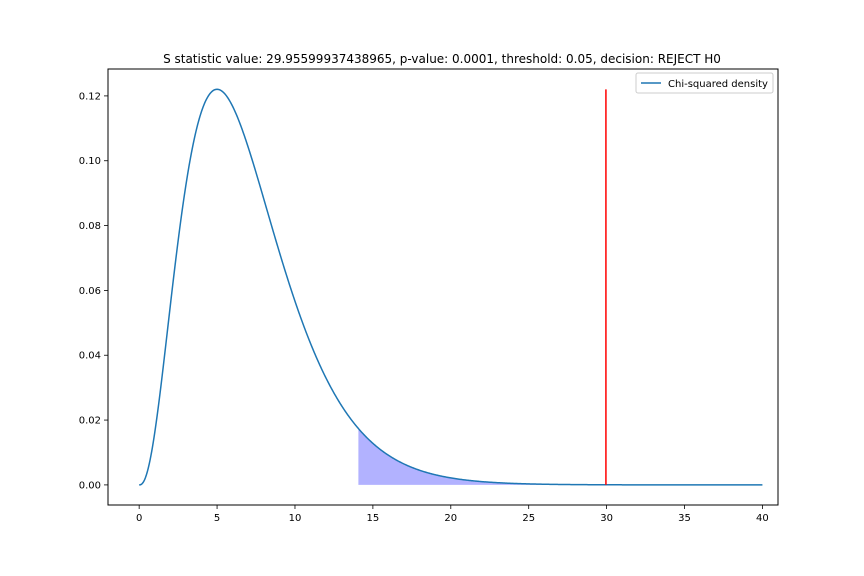  I want to click on x-axis: 0 5 10 15 20 25 30 35 40, so click(452, 514).